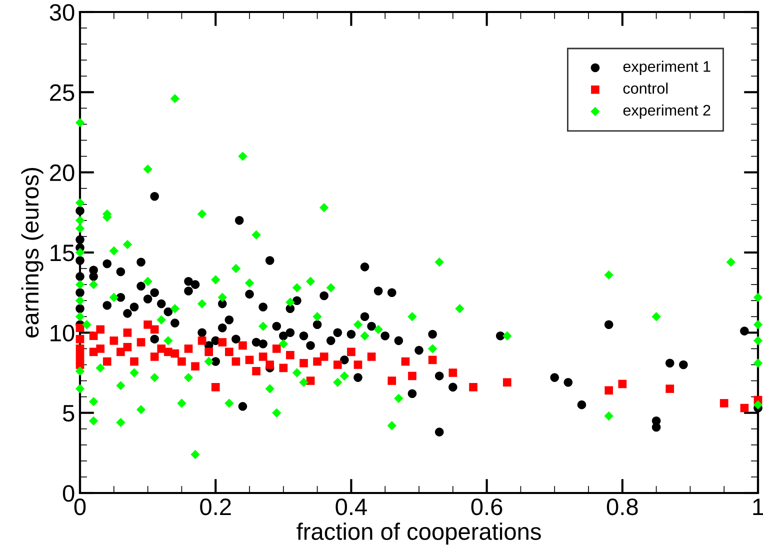 The height and width of the screenshot is (556, 763). What do you see at coordinates (758, 506) in the screenshot?
I see `x-tick-label: 1` at bounding box center [758, 506].